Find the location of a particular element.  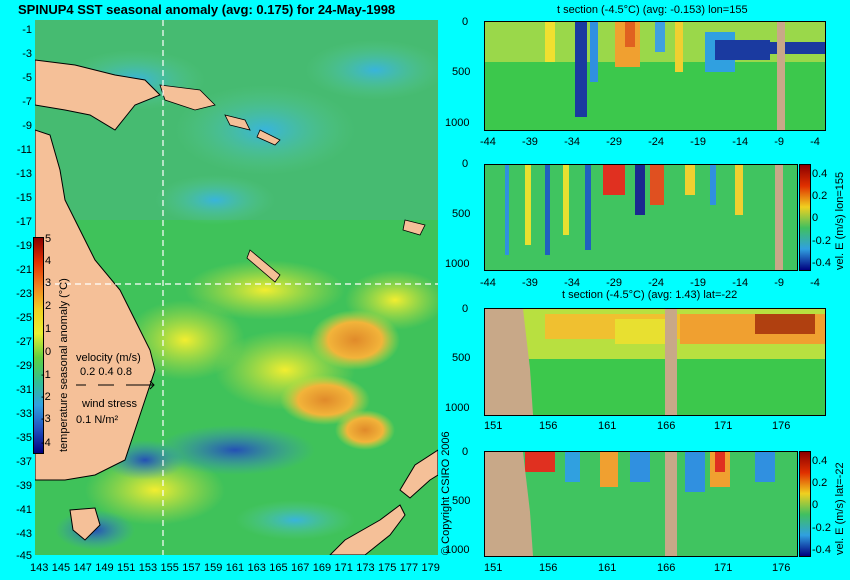

panel1-x-tick: -24 is located at coordinates (656, 142).